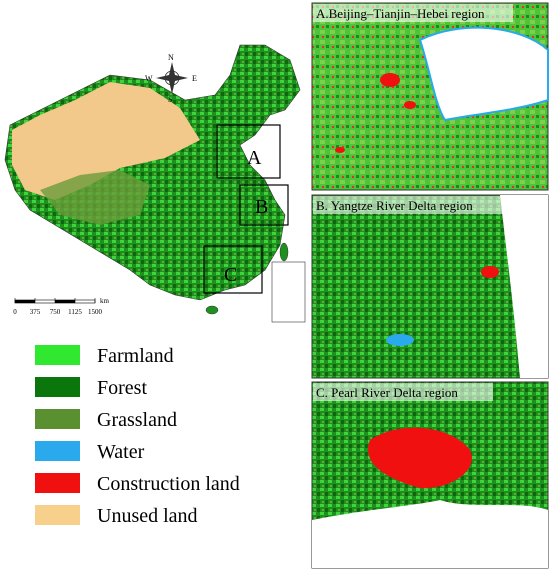 Image resolution: width=550 pixels, height=573 pixels. Describe the element at coordinates (284, 252) in the screenshot. I see `taiwan` at that location.